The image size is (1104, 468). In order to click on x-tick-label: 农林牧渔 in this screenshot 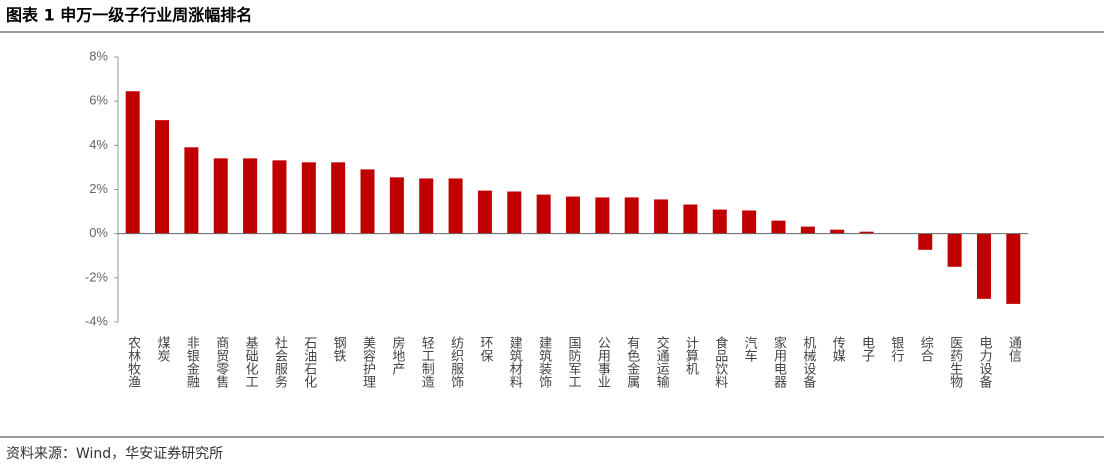, I will do `click(133, 362)`.